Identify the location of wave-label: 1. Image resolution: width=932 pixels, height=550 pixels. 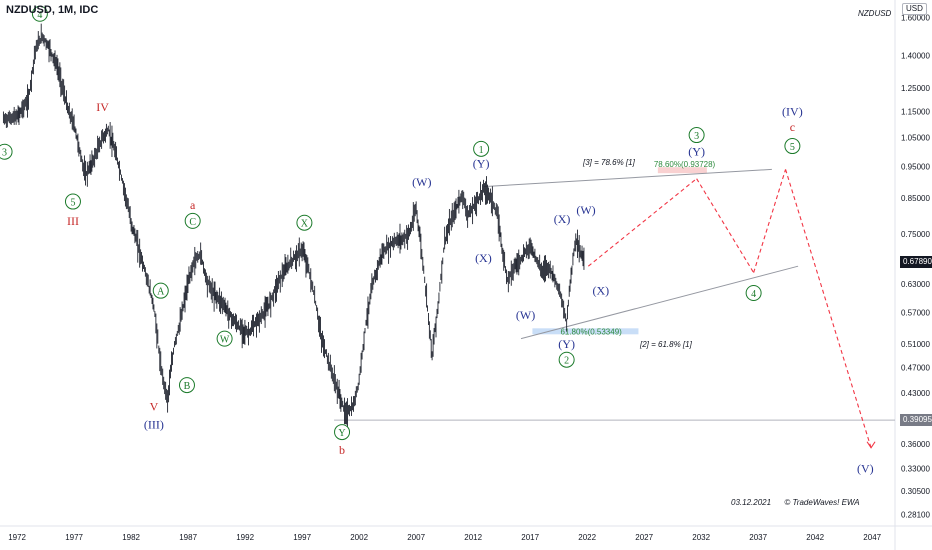
(481, 150).